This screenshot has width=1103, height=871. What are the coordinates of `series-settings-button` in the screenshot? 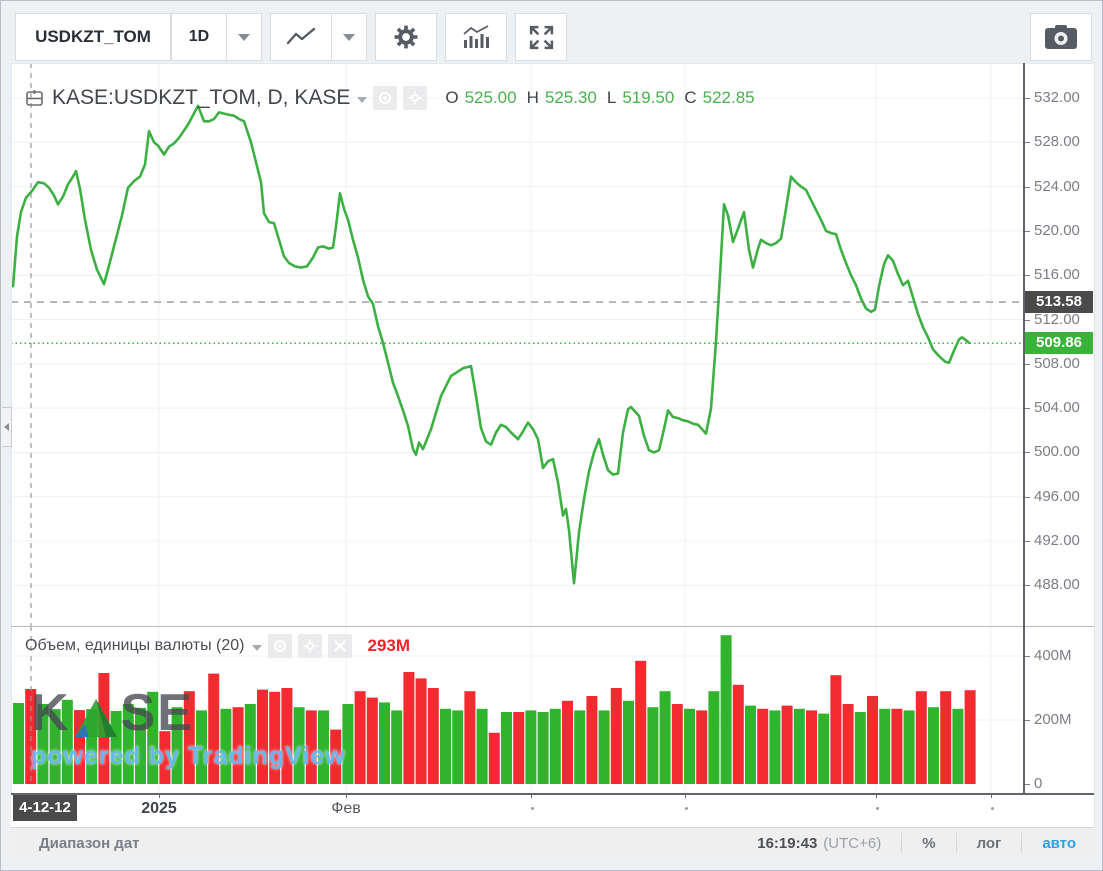 It's located at (415, 98).